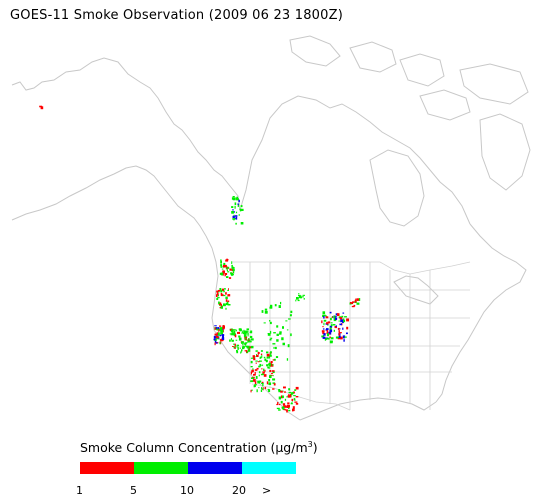 The width and height of the screenshot is (540, 504). Describe the element at coordinates (279, 448) in the screenshot. I see `legend-unit-mu: μ` at that location.